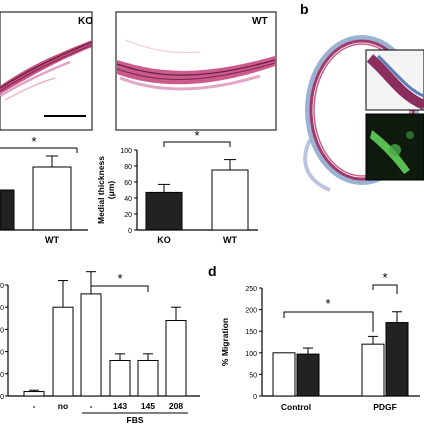  Describe the element at coordinates (135, 419) in the screenshot. I see `group-label: FBS` at that location.